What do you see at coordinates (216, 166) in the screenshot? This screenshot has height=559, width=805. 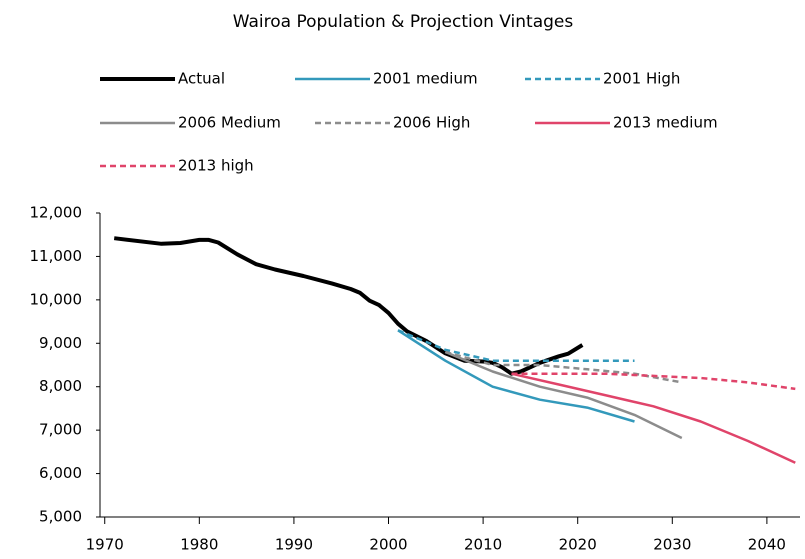 I see `legend-label: 2013 high` at bounding box center [216, 166].